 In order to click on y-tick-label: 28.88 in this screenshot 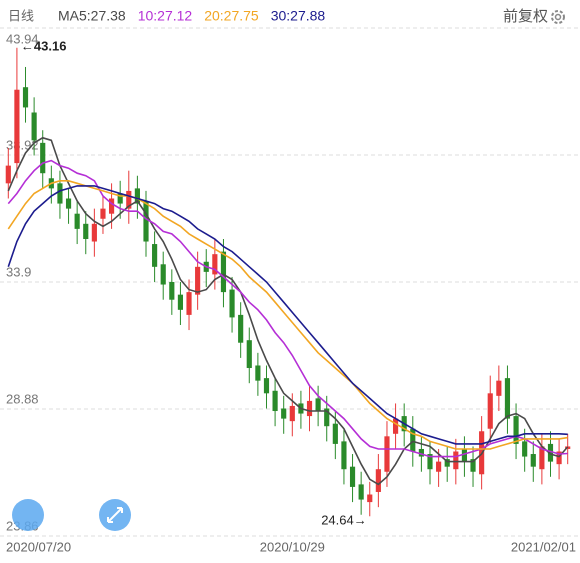, I will do `click(22, 398)`.